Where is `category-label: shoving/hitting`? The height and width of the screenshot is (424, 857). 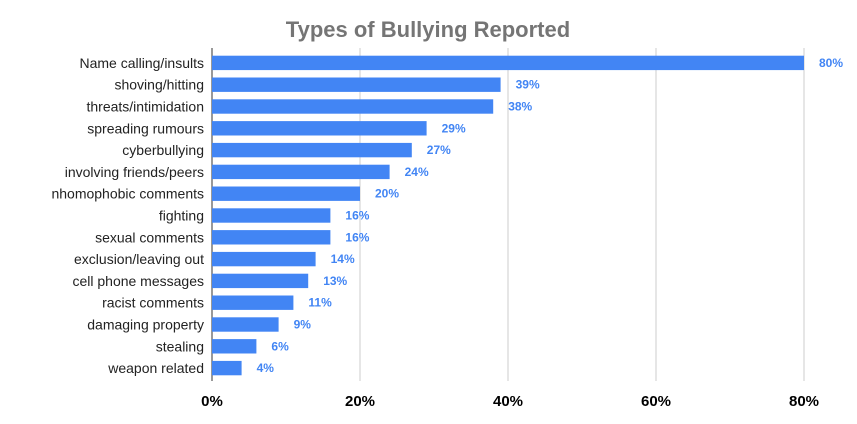
category-label: shoving/hitting is located at coordinates (159, 85).